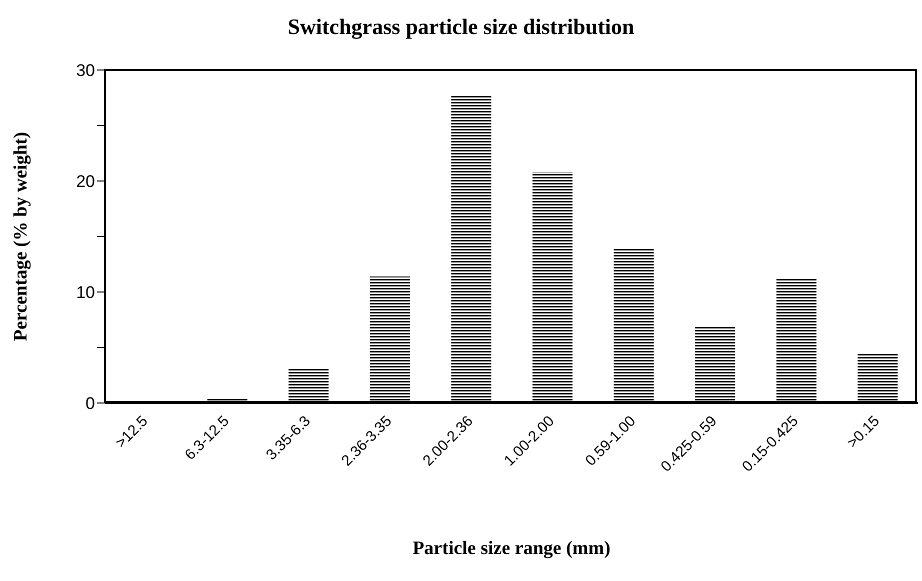 Image resolution: width=922 pixels, height=581 pixels. I want to click on y-tick-label: 10, so click(85, 292).